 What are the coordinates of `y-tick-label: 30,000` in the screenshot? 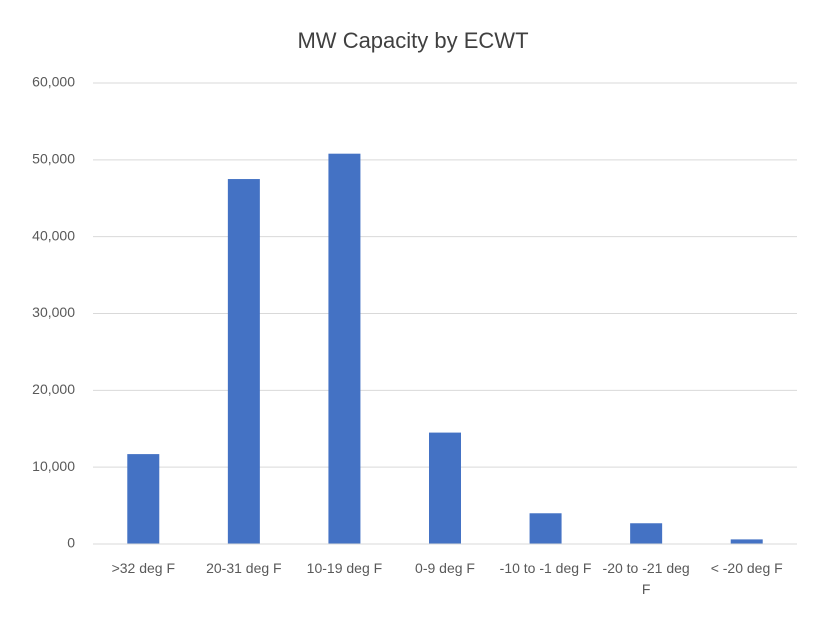 It's located at (53, 312).